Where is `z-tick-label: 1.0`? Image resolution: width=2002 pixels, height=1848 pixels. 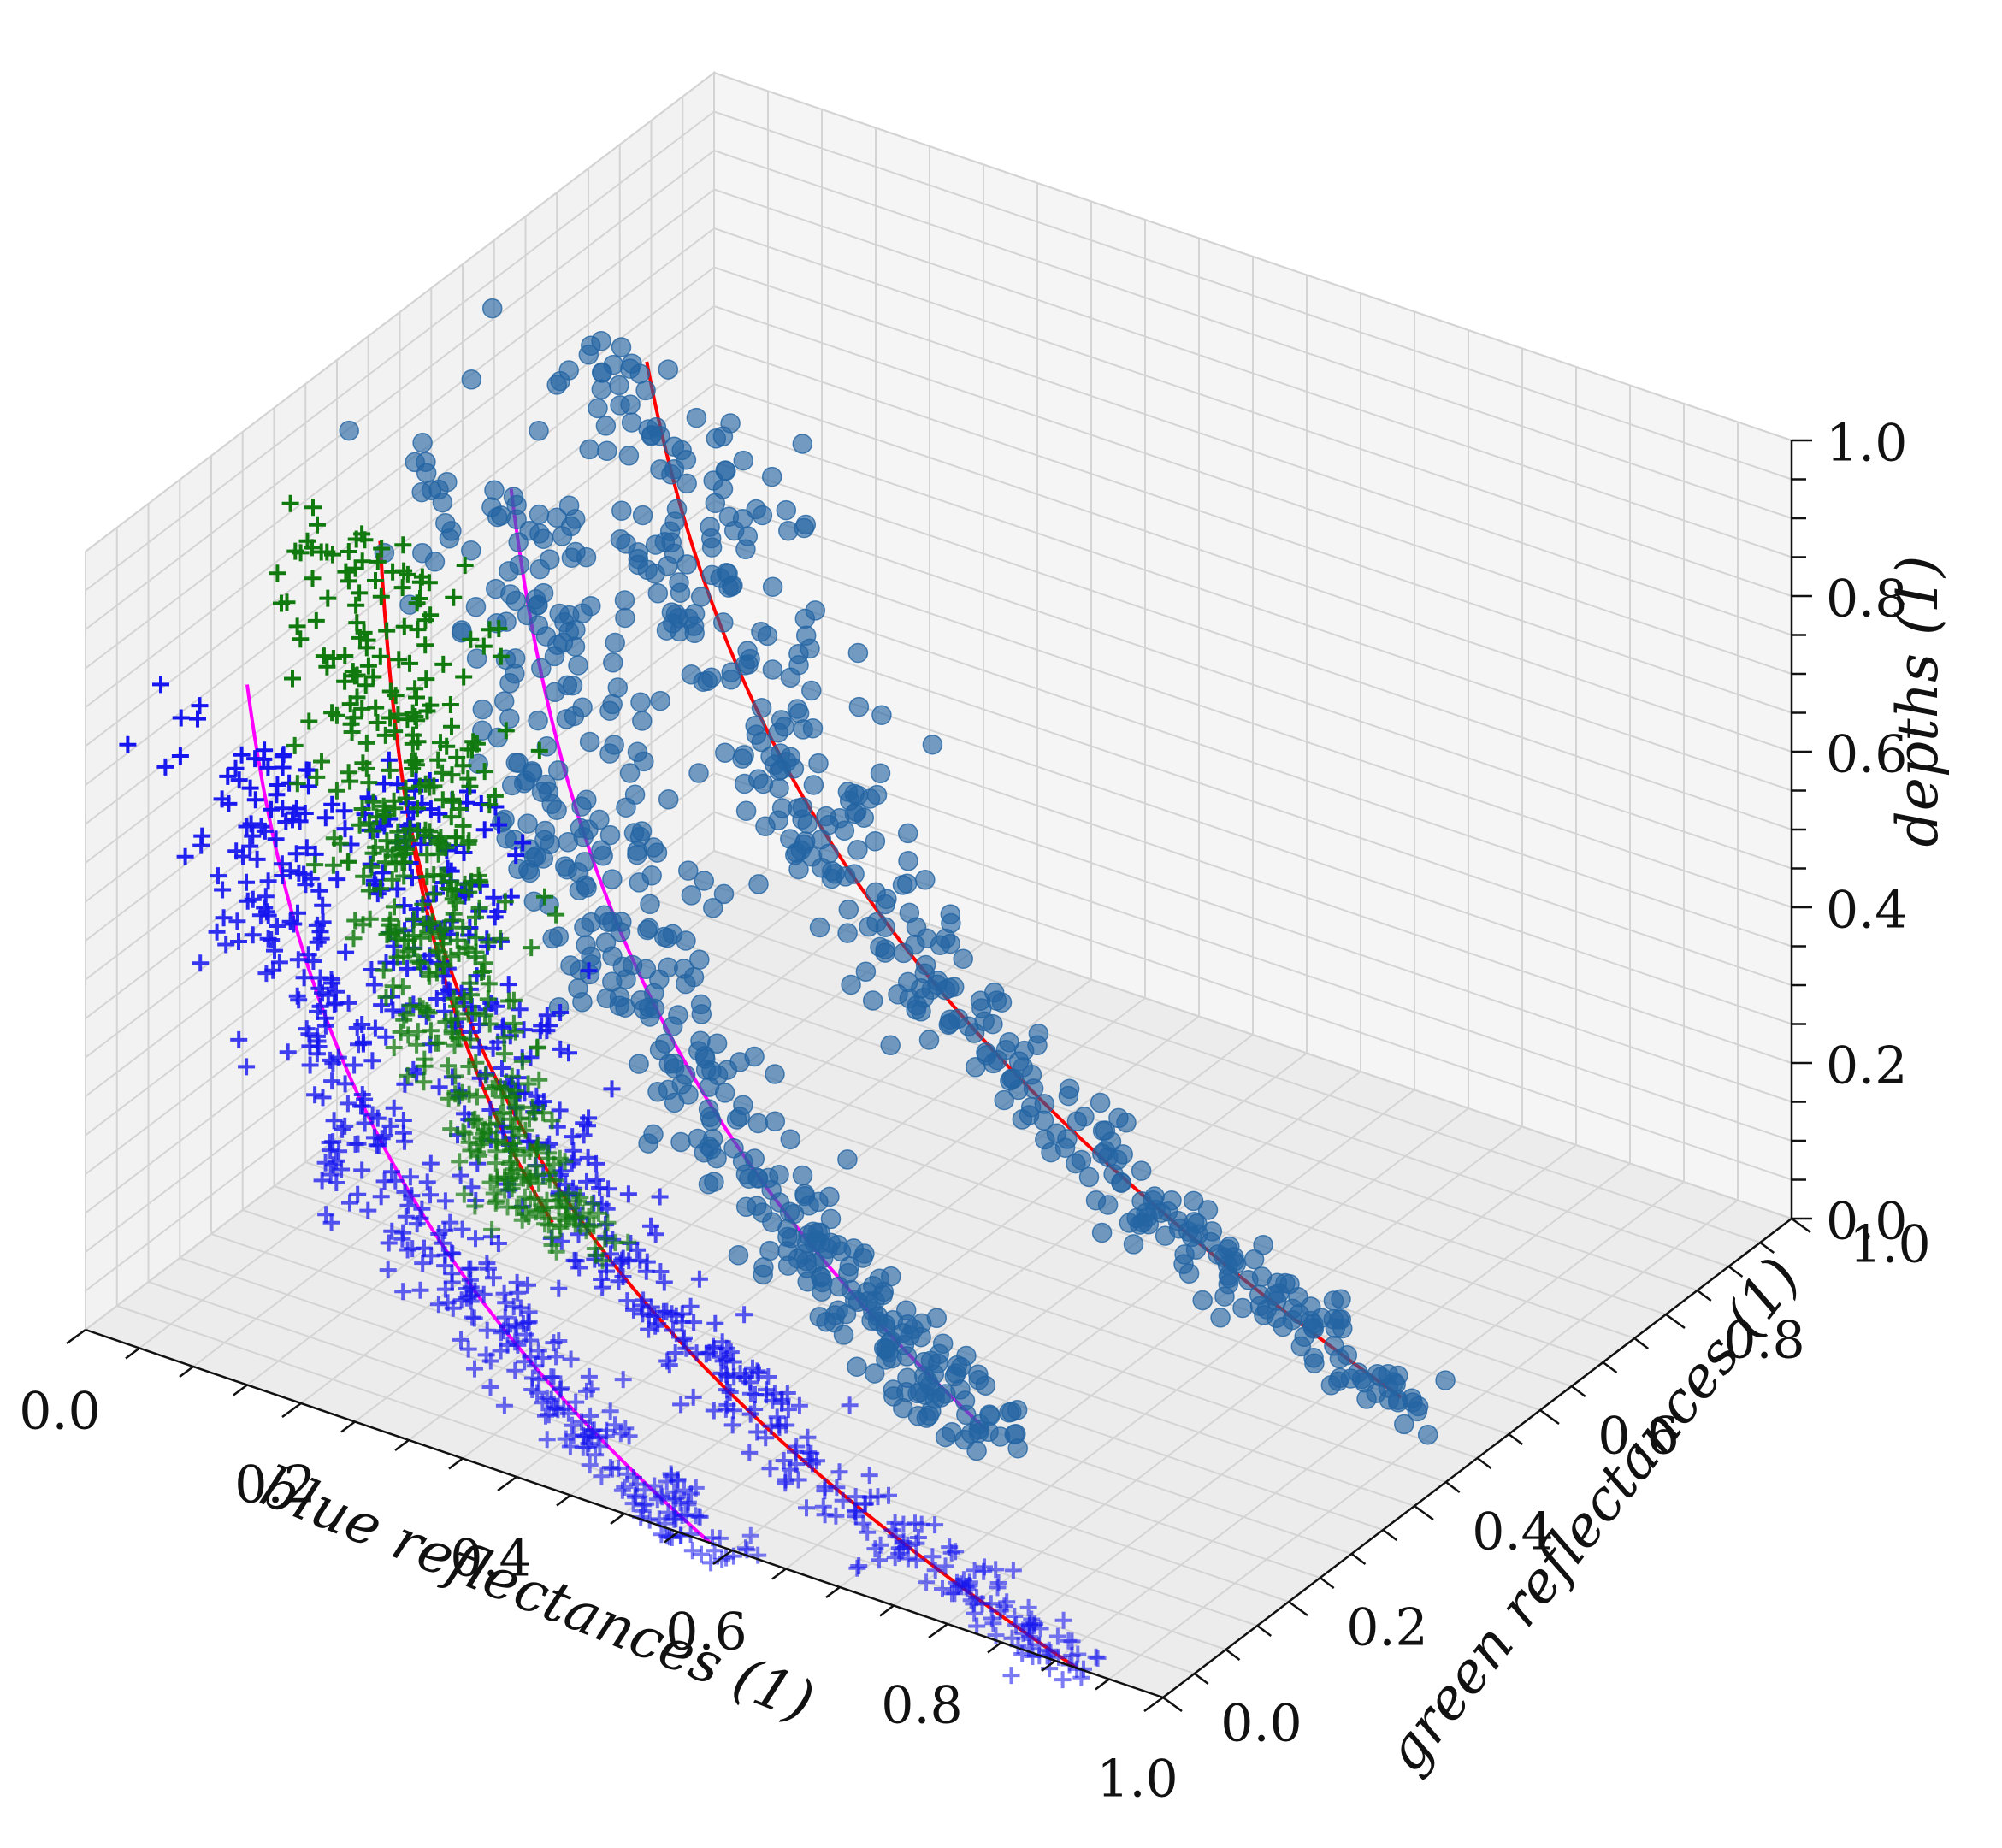 z-tick-label: 1.0 is located at coordinates (1866, 444).